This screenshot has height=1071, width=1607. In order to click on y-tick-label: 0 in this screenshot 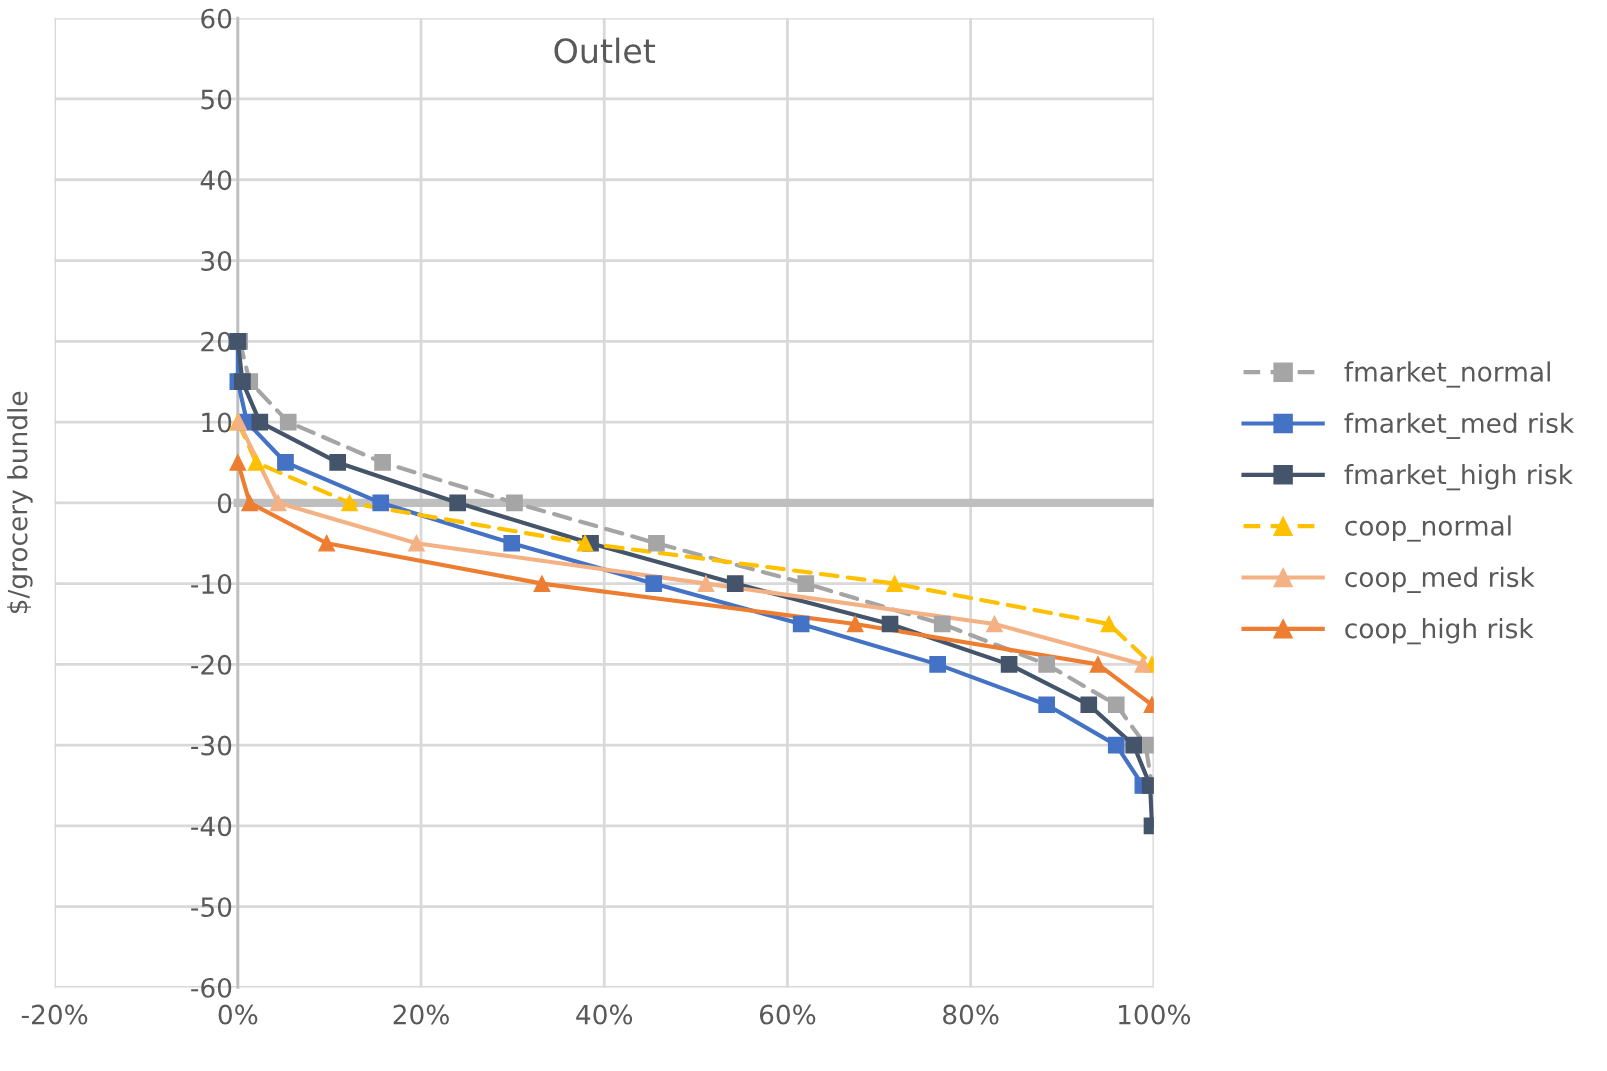, I will do `click(224, 503)`.